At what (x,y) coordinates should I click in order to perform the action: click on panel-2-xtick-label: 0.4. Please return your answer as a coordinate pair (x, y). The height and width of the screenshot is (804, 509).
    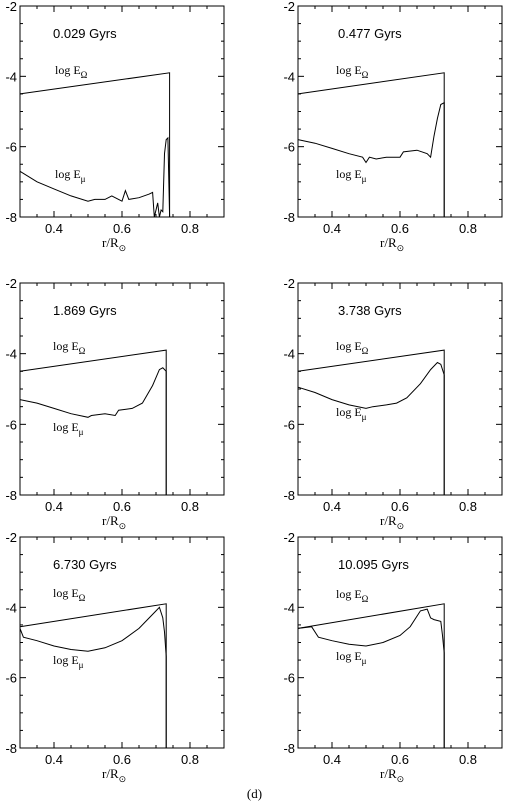
    Looking at the image, I should click on (332, 228).